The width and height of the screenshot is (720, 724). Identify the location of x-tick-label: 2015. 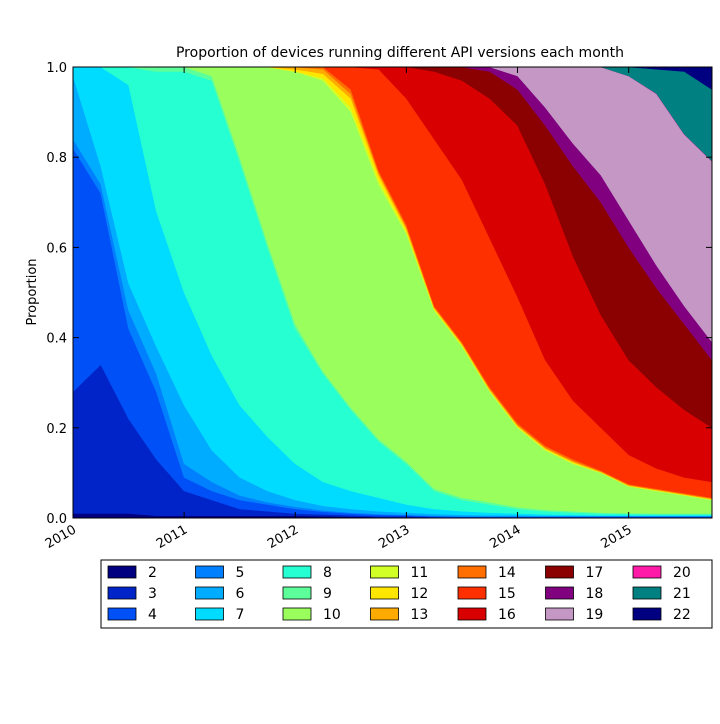
(616, 537).